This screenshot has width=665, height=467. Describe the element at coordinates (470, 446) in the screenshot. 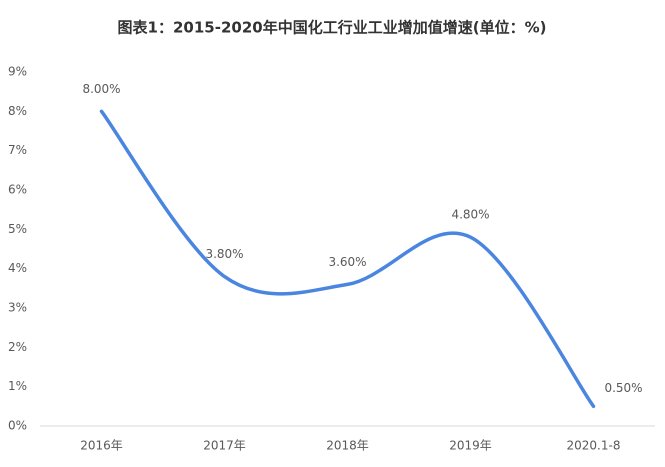

I see `x-tick-label: 2019年` at that location.